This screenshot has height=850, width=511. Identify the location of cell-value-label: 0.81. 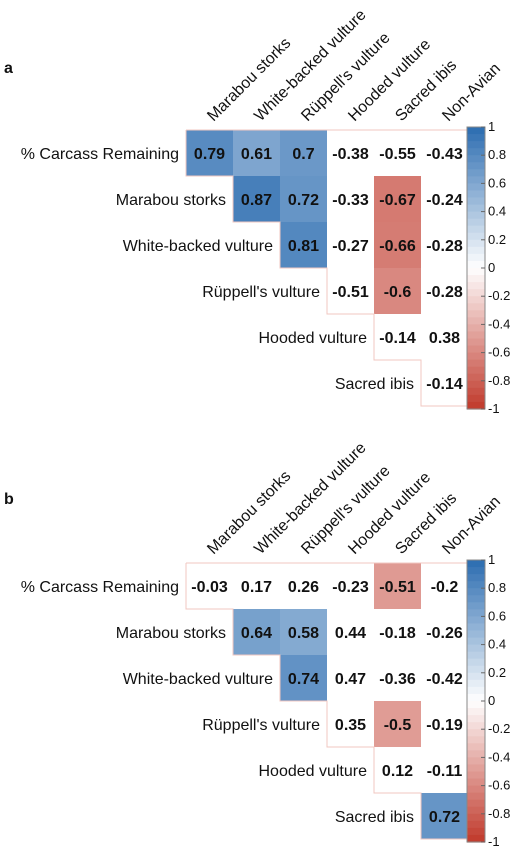
(303, 246).